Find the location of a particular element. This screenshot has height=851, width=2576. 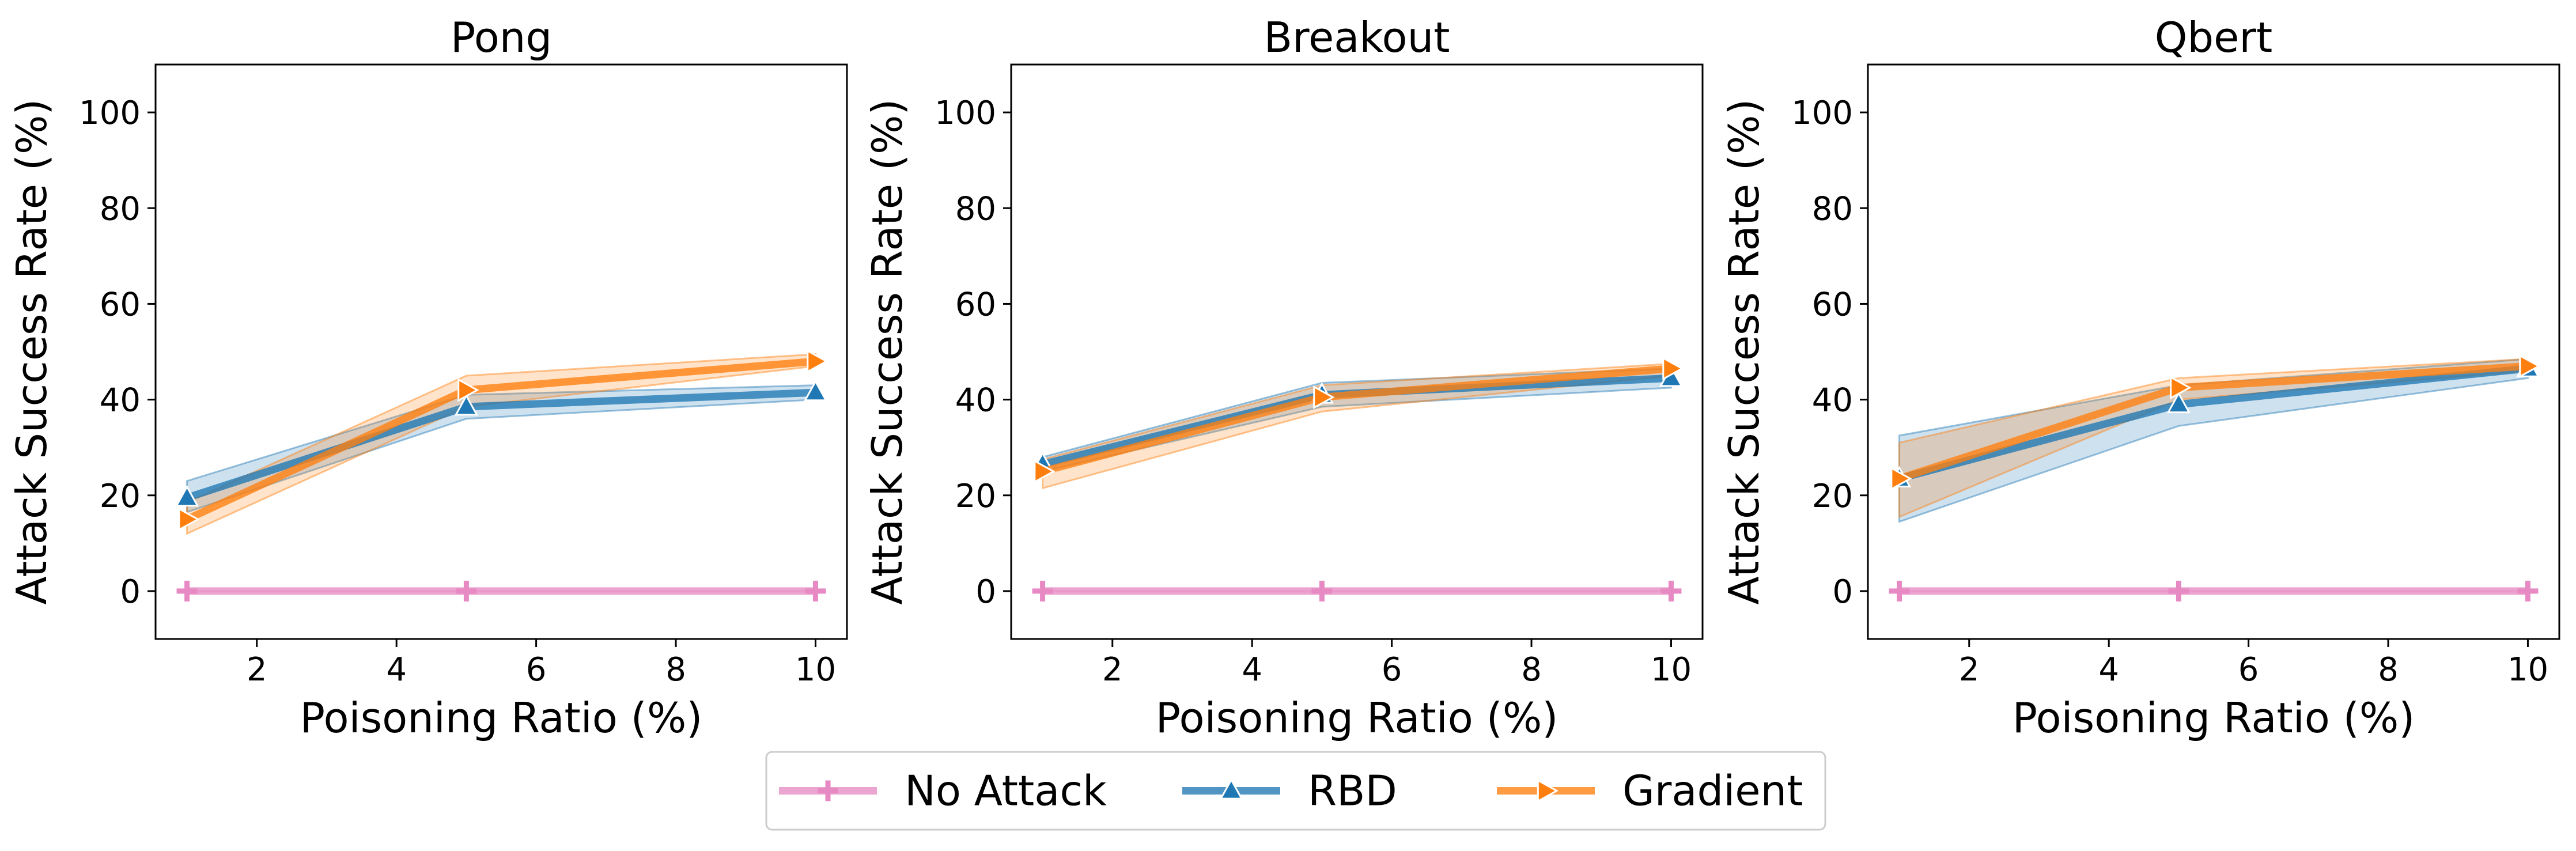

legend: No Attack RBD Gradient is located at coordinates (1295, 791).